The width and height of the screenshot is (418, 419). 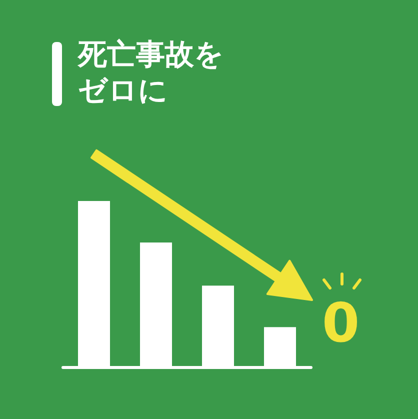 What do you see at coordinates (151, 72) in the screenshot?
I see `chart-title: 死亡事故をゼロに` at bounding box center [151, 72].